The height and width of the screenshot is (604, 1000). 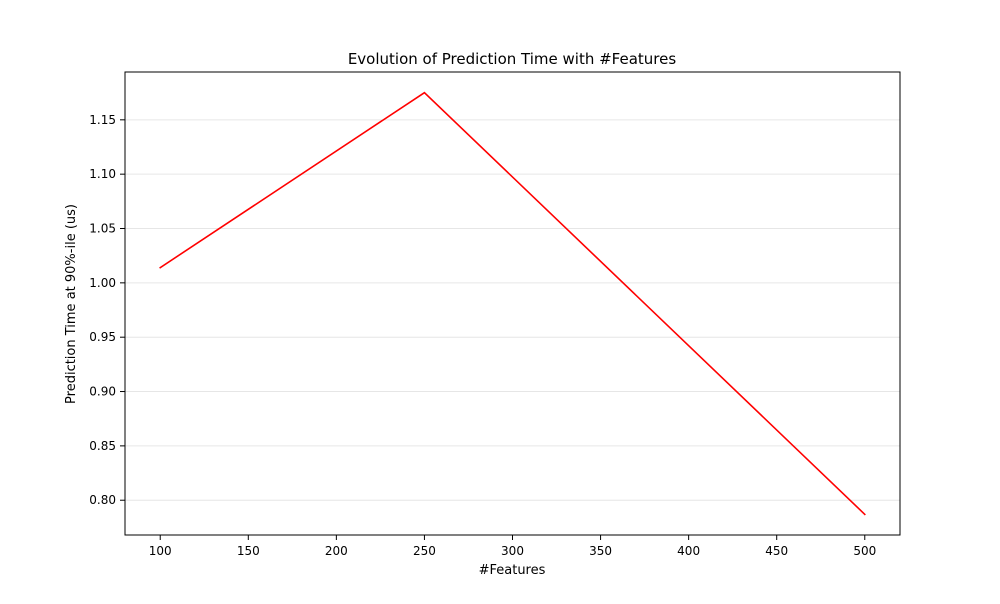 What do you see at coordinates (776, 551) in the screenshot?
I see `x-tick-label: 450` at bounding box center [776, 551].